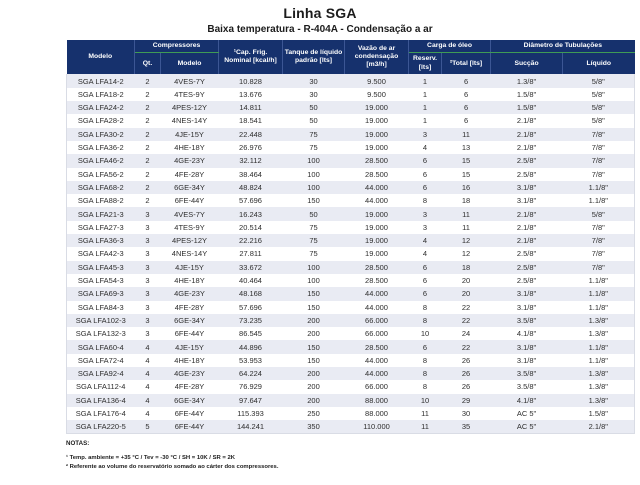 The image size is (640, 485). What do you see at coordinates (313, 320) in the screenshot?
I see `table-cell: 200` at bounding box center [313, 320].